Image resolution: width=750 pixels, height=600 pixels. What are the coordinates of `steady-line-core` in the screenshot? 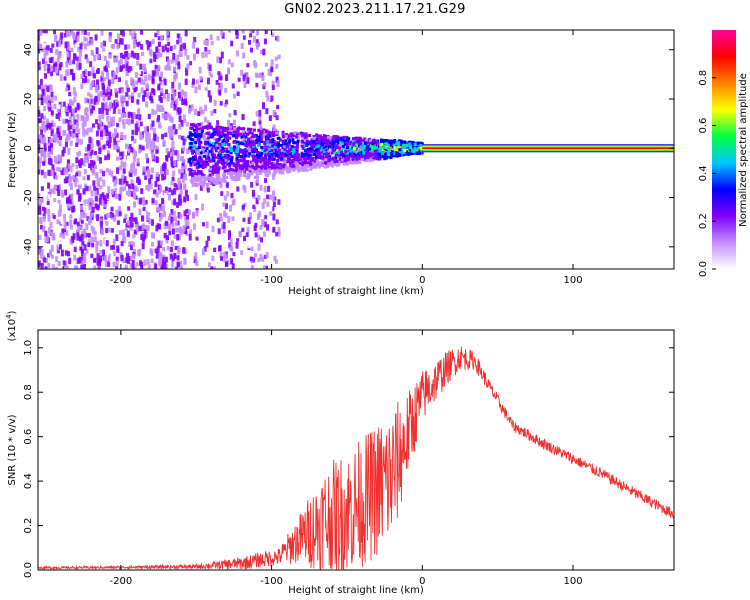 It's located at (548, 148).